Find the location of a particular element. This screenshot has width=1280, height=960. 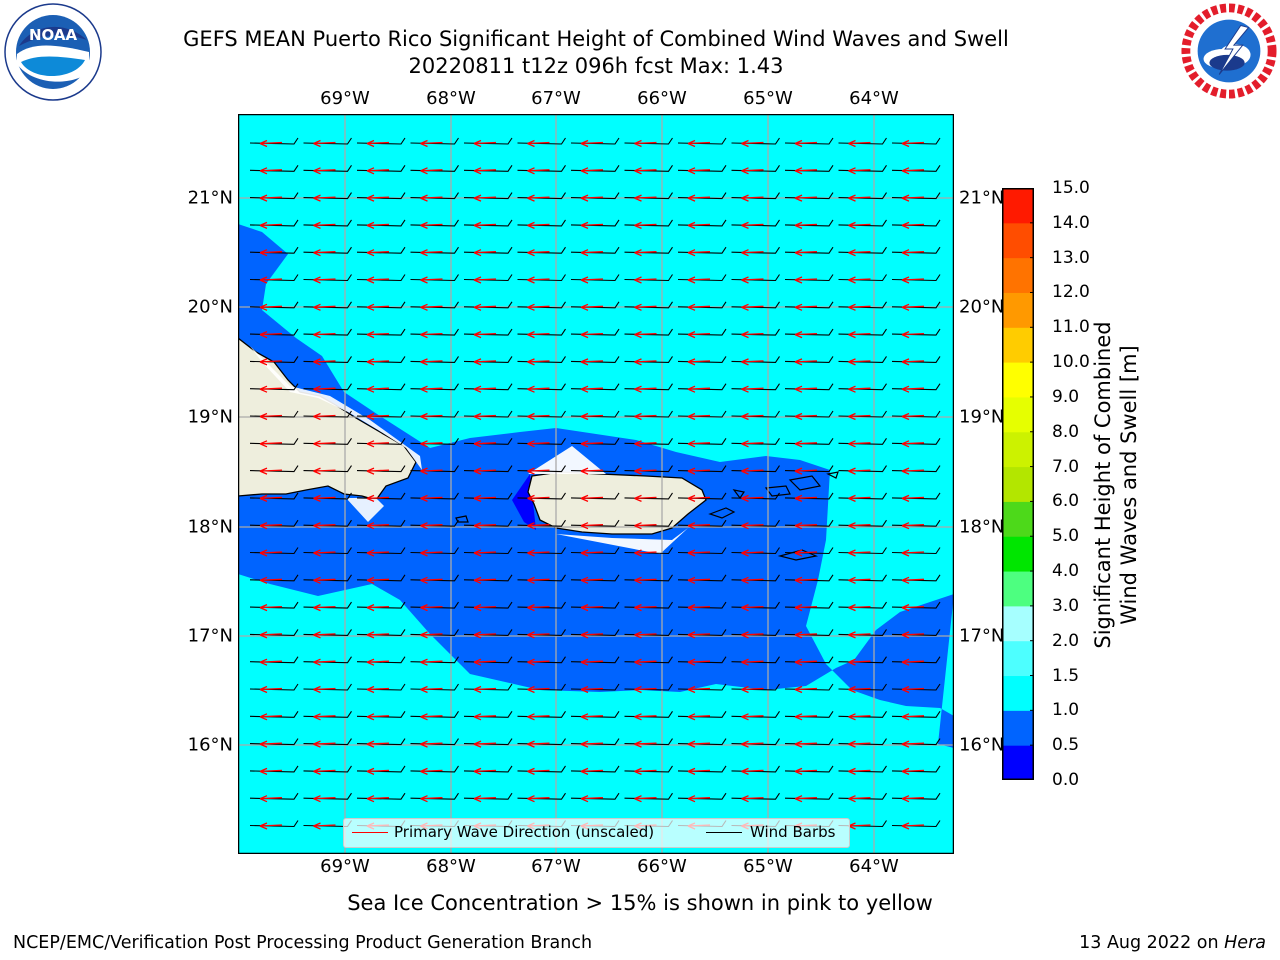

lon-tick-bottom: 68°W is located at coordinates (451, 866).